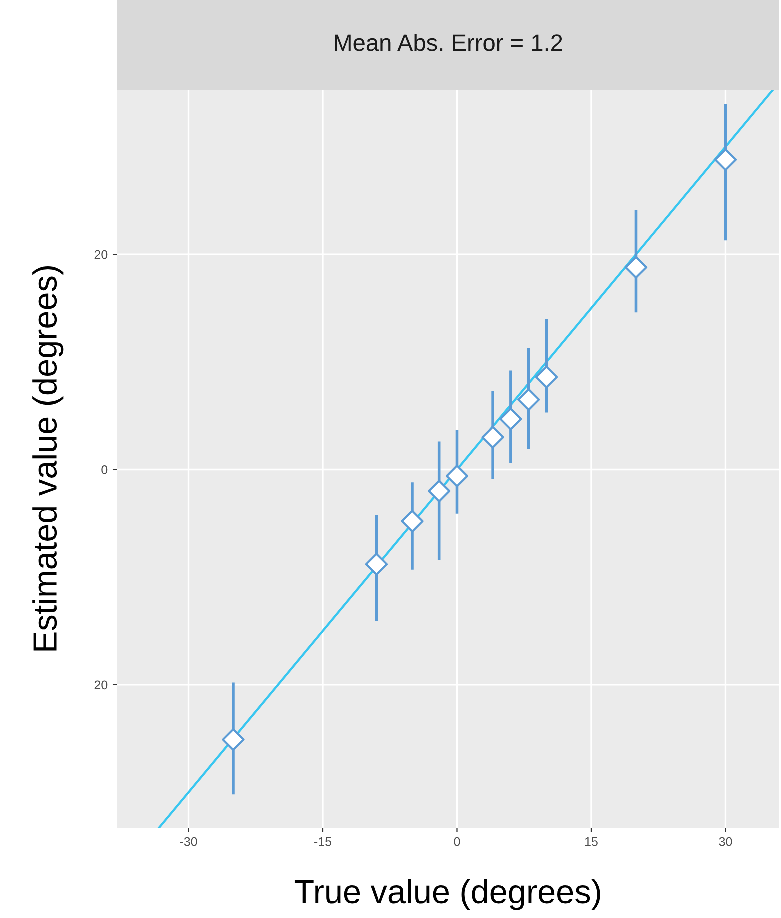  Describe the element at coordinates (105, 470) in the screenshot. I see `y-tick-label: 0` at that location.